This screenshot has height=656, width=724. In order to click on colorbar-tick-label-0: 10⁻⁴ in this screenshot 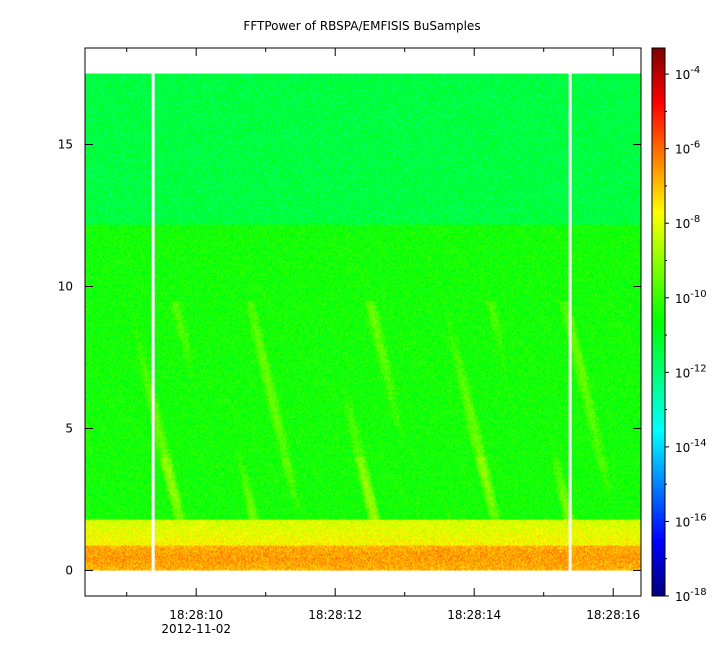, I will do `click(687, 73)`.